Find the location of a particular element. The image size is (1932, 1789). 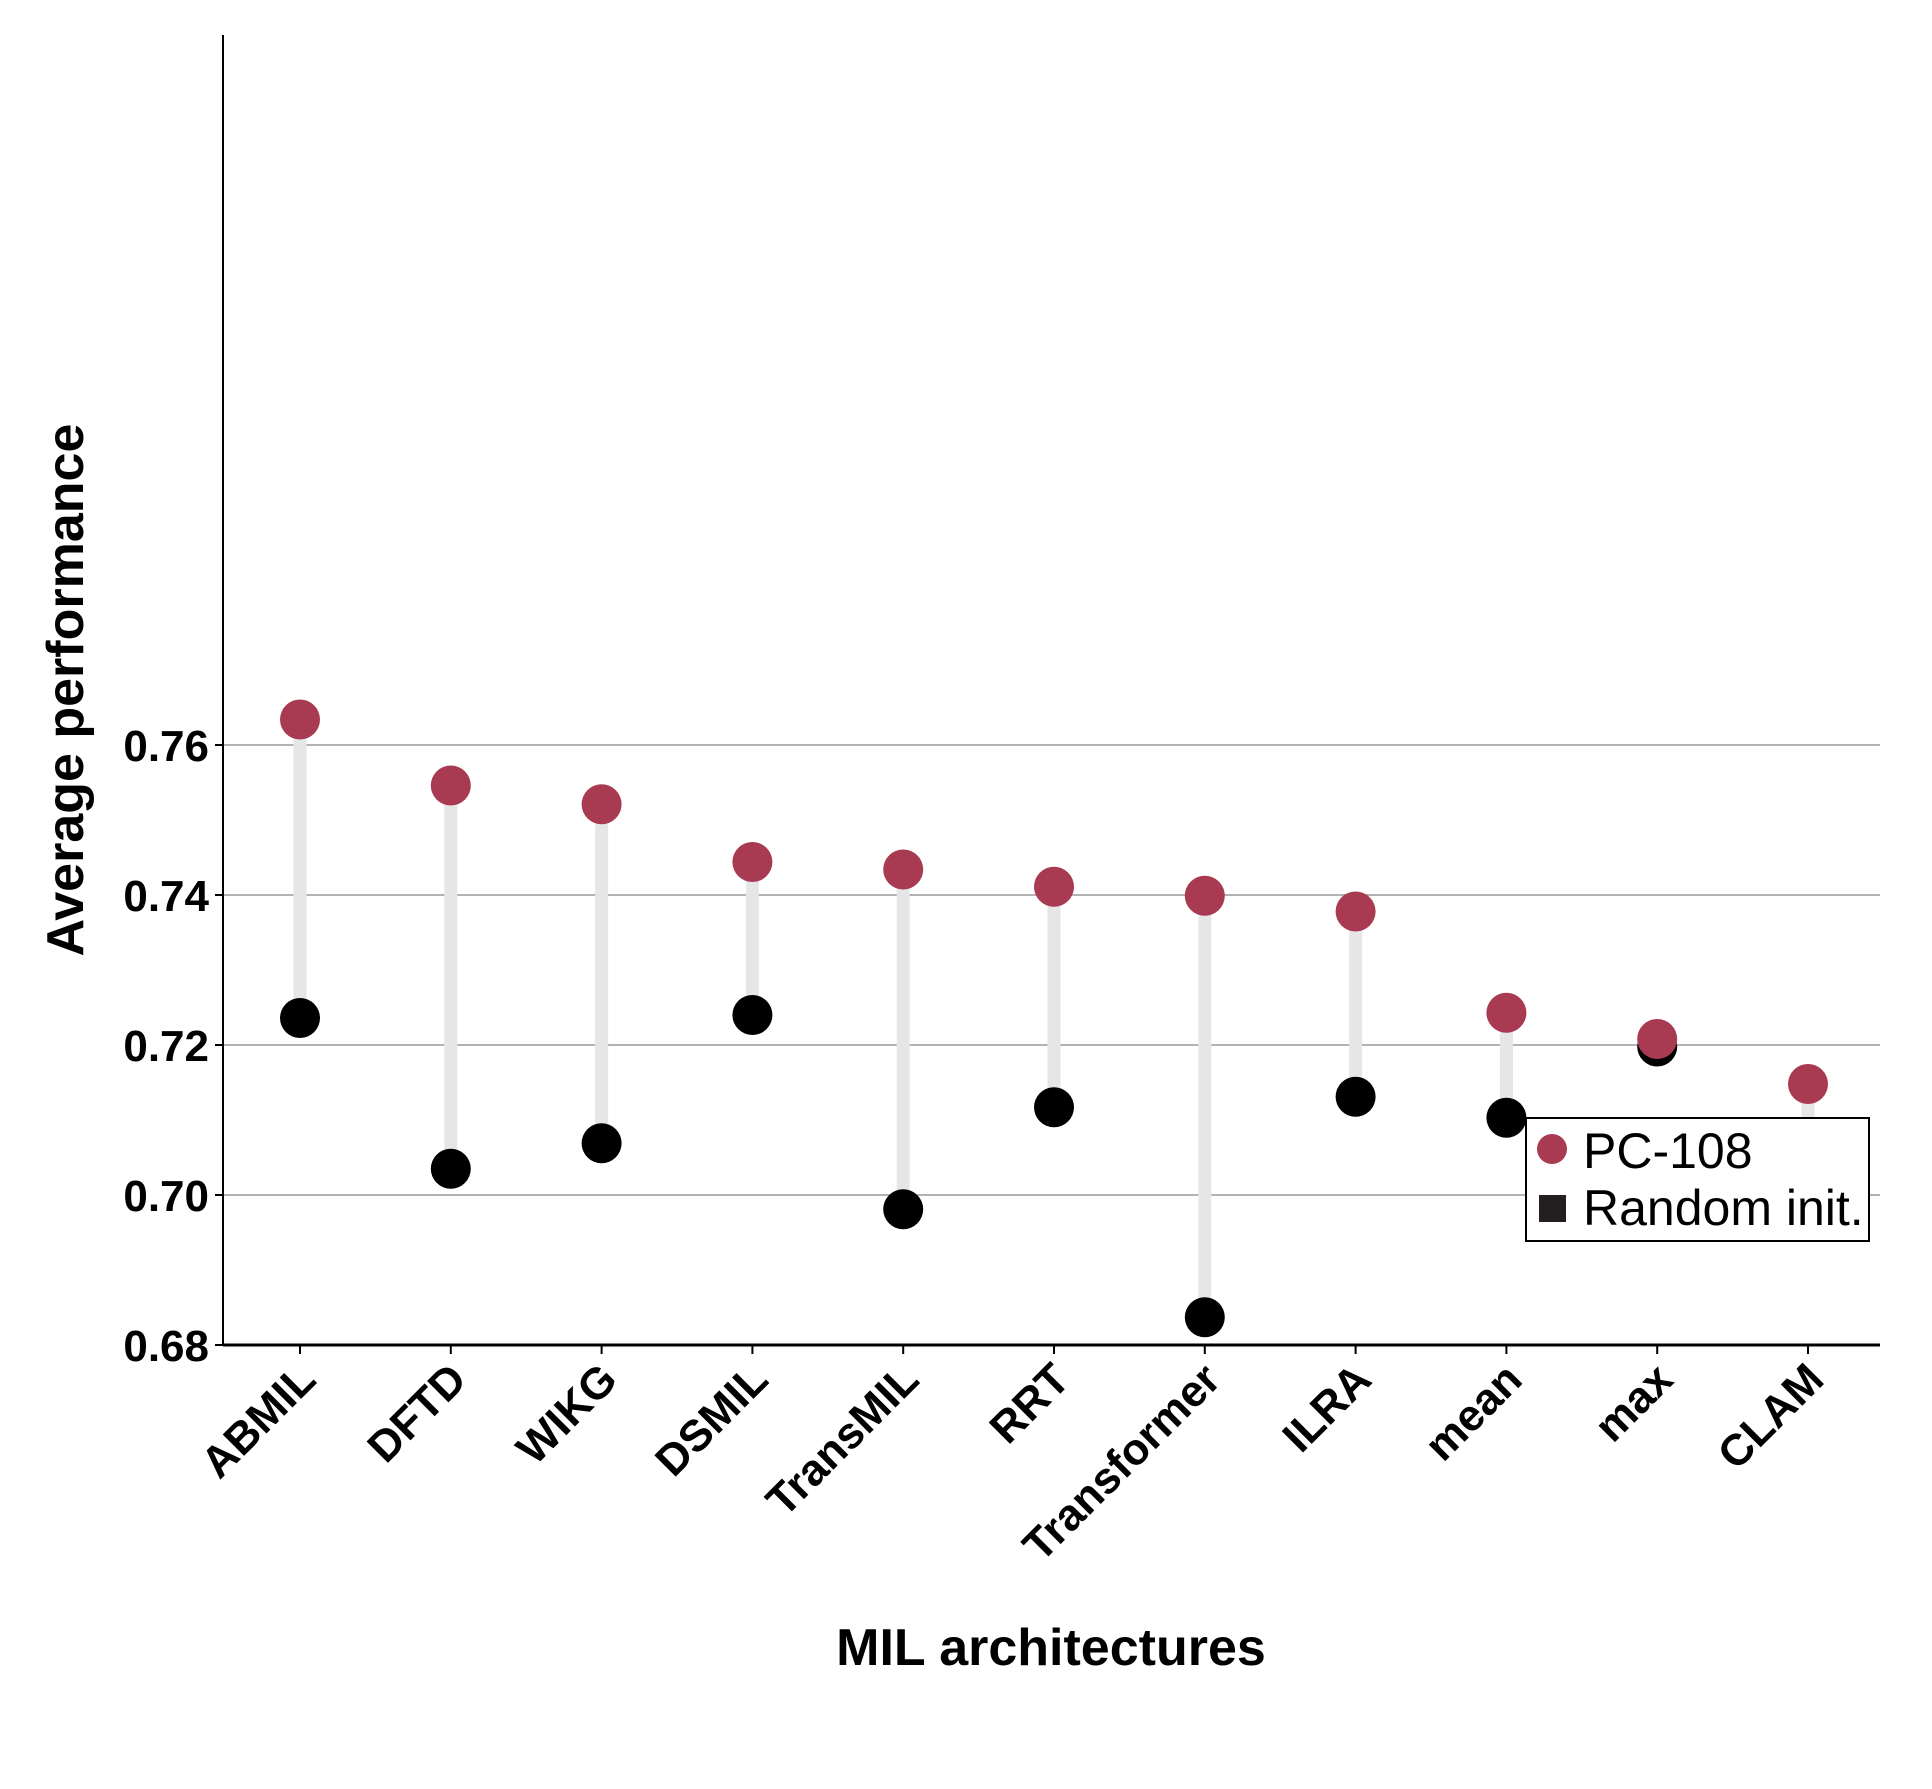

point-pc108-dsmil is located at coordinates (752, 862).